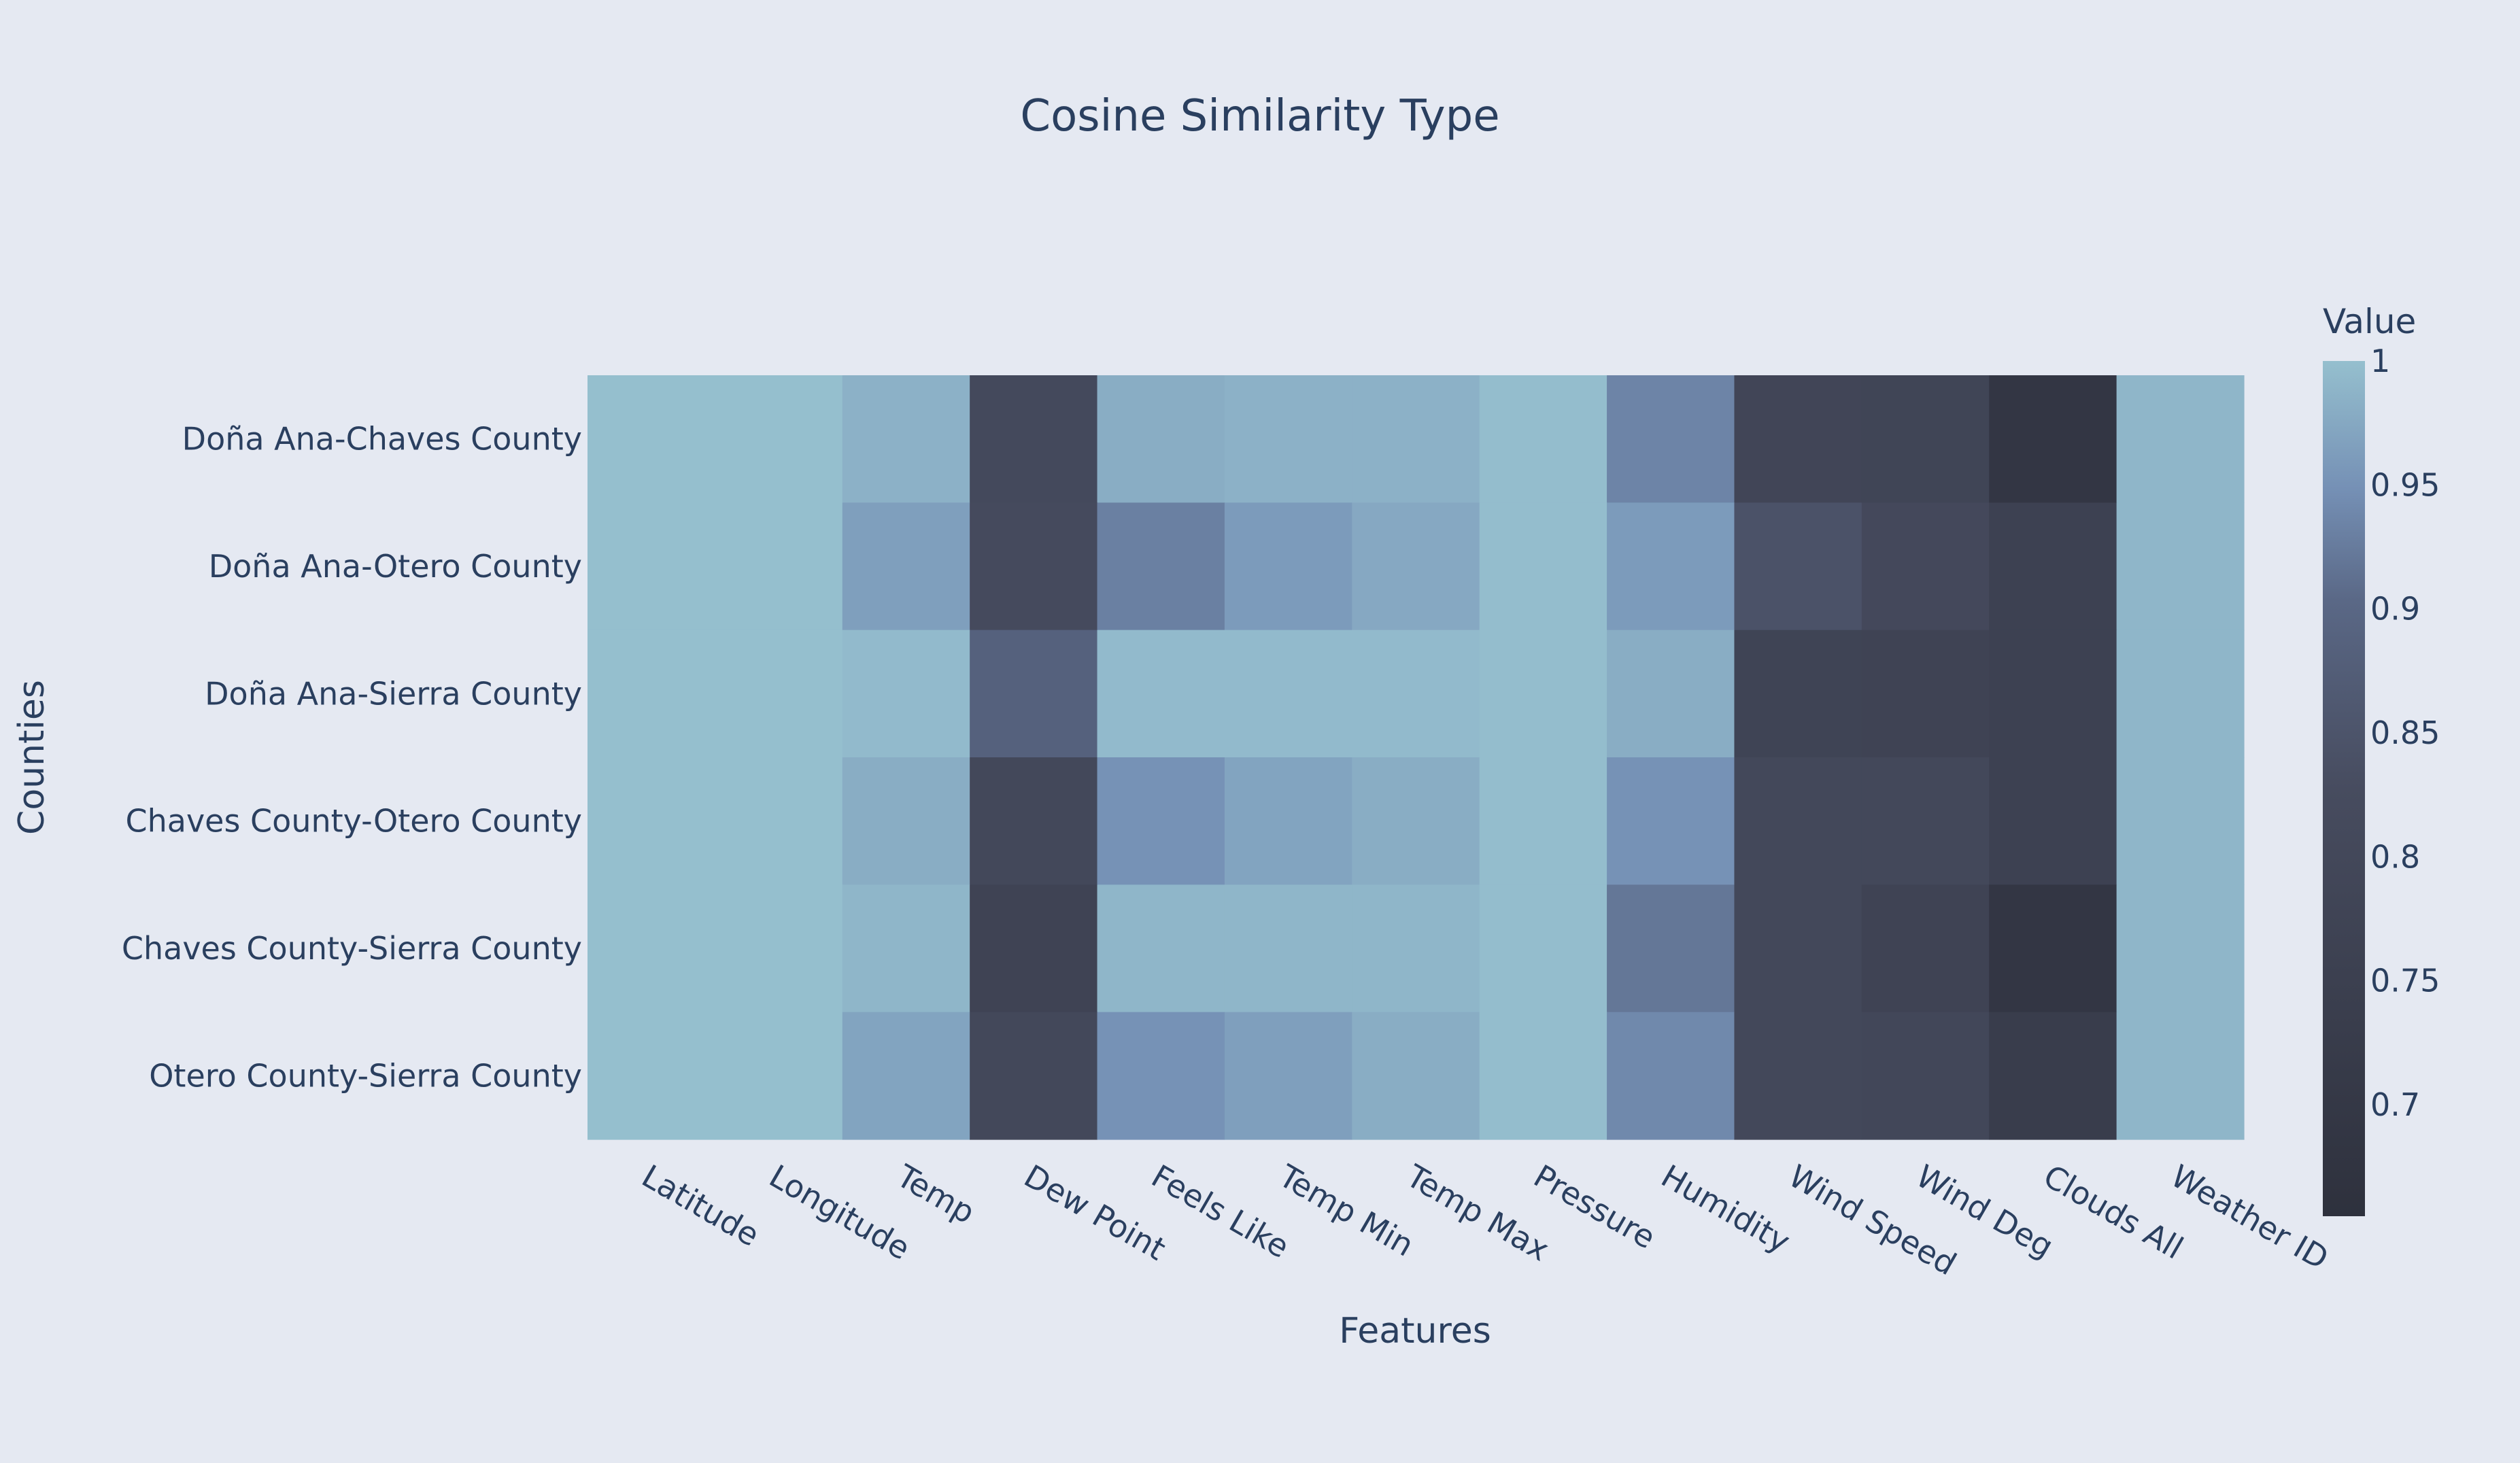 This screenshot has height=1463, width=2520. I want to click on y-tick-label: Chaves County-Sierra County, so click(352, 948).